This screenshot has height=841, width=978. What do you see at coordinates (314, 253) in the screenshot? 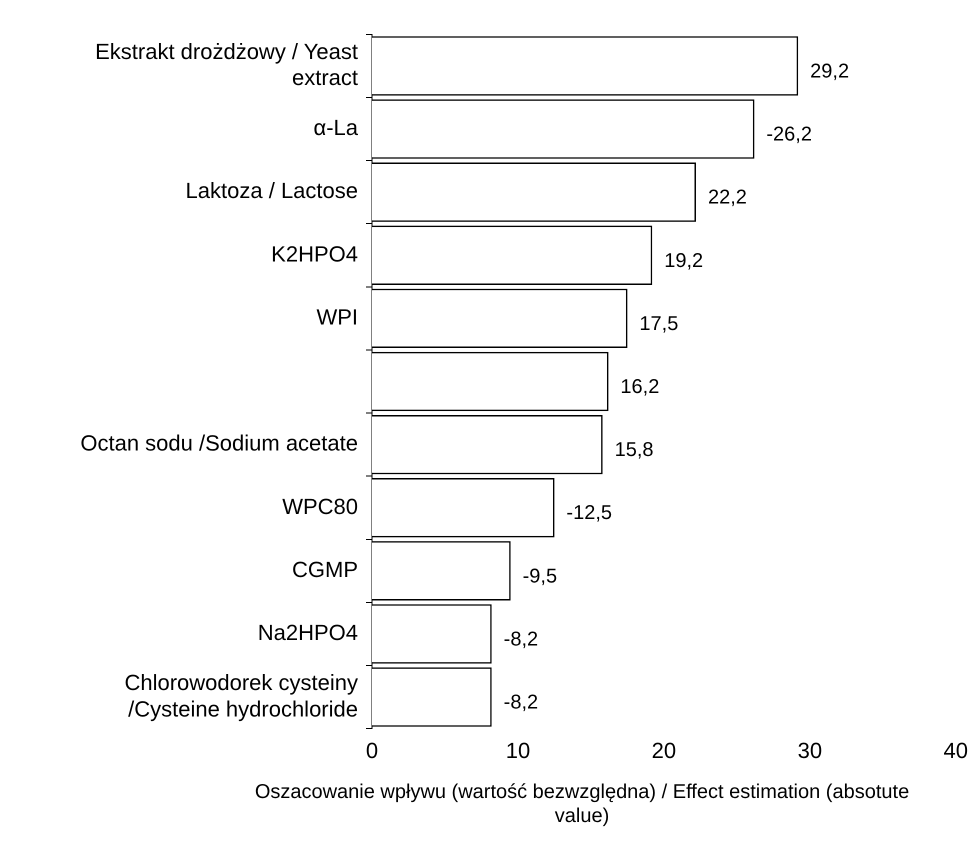
I see `y-tick-label: K2HPO4` at bounding box center [314, 253].